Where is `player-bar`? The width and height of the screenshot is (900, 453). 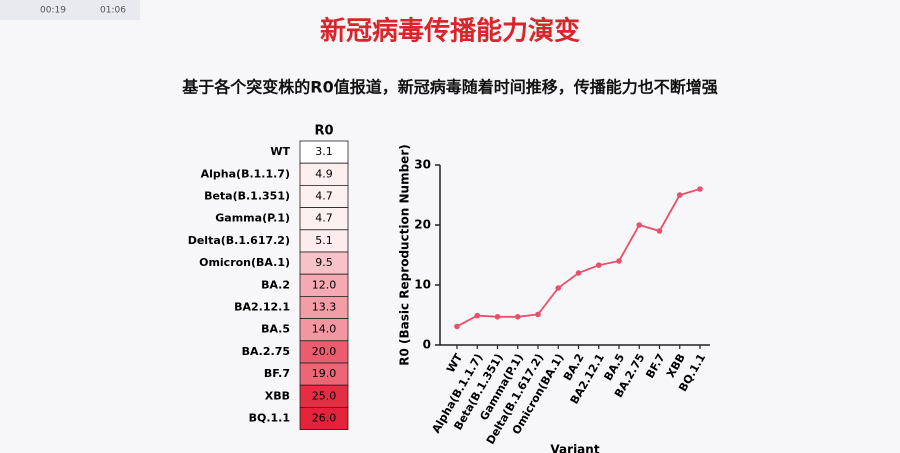
player-bar is located at coordinates (70, 10).